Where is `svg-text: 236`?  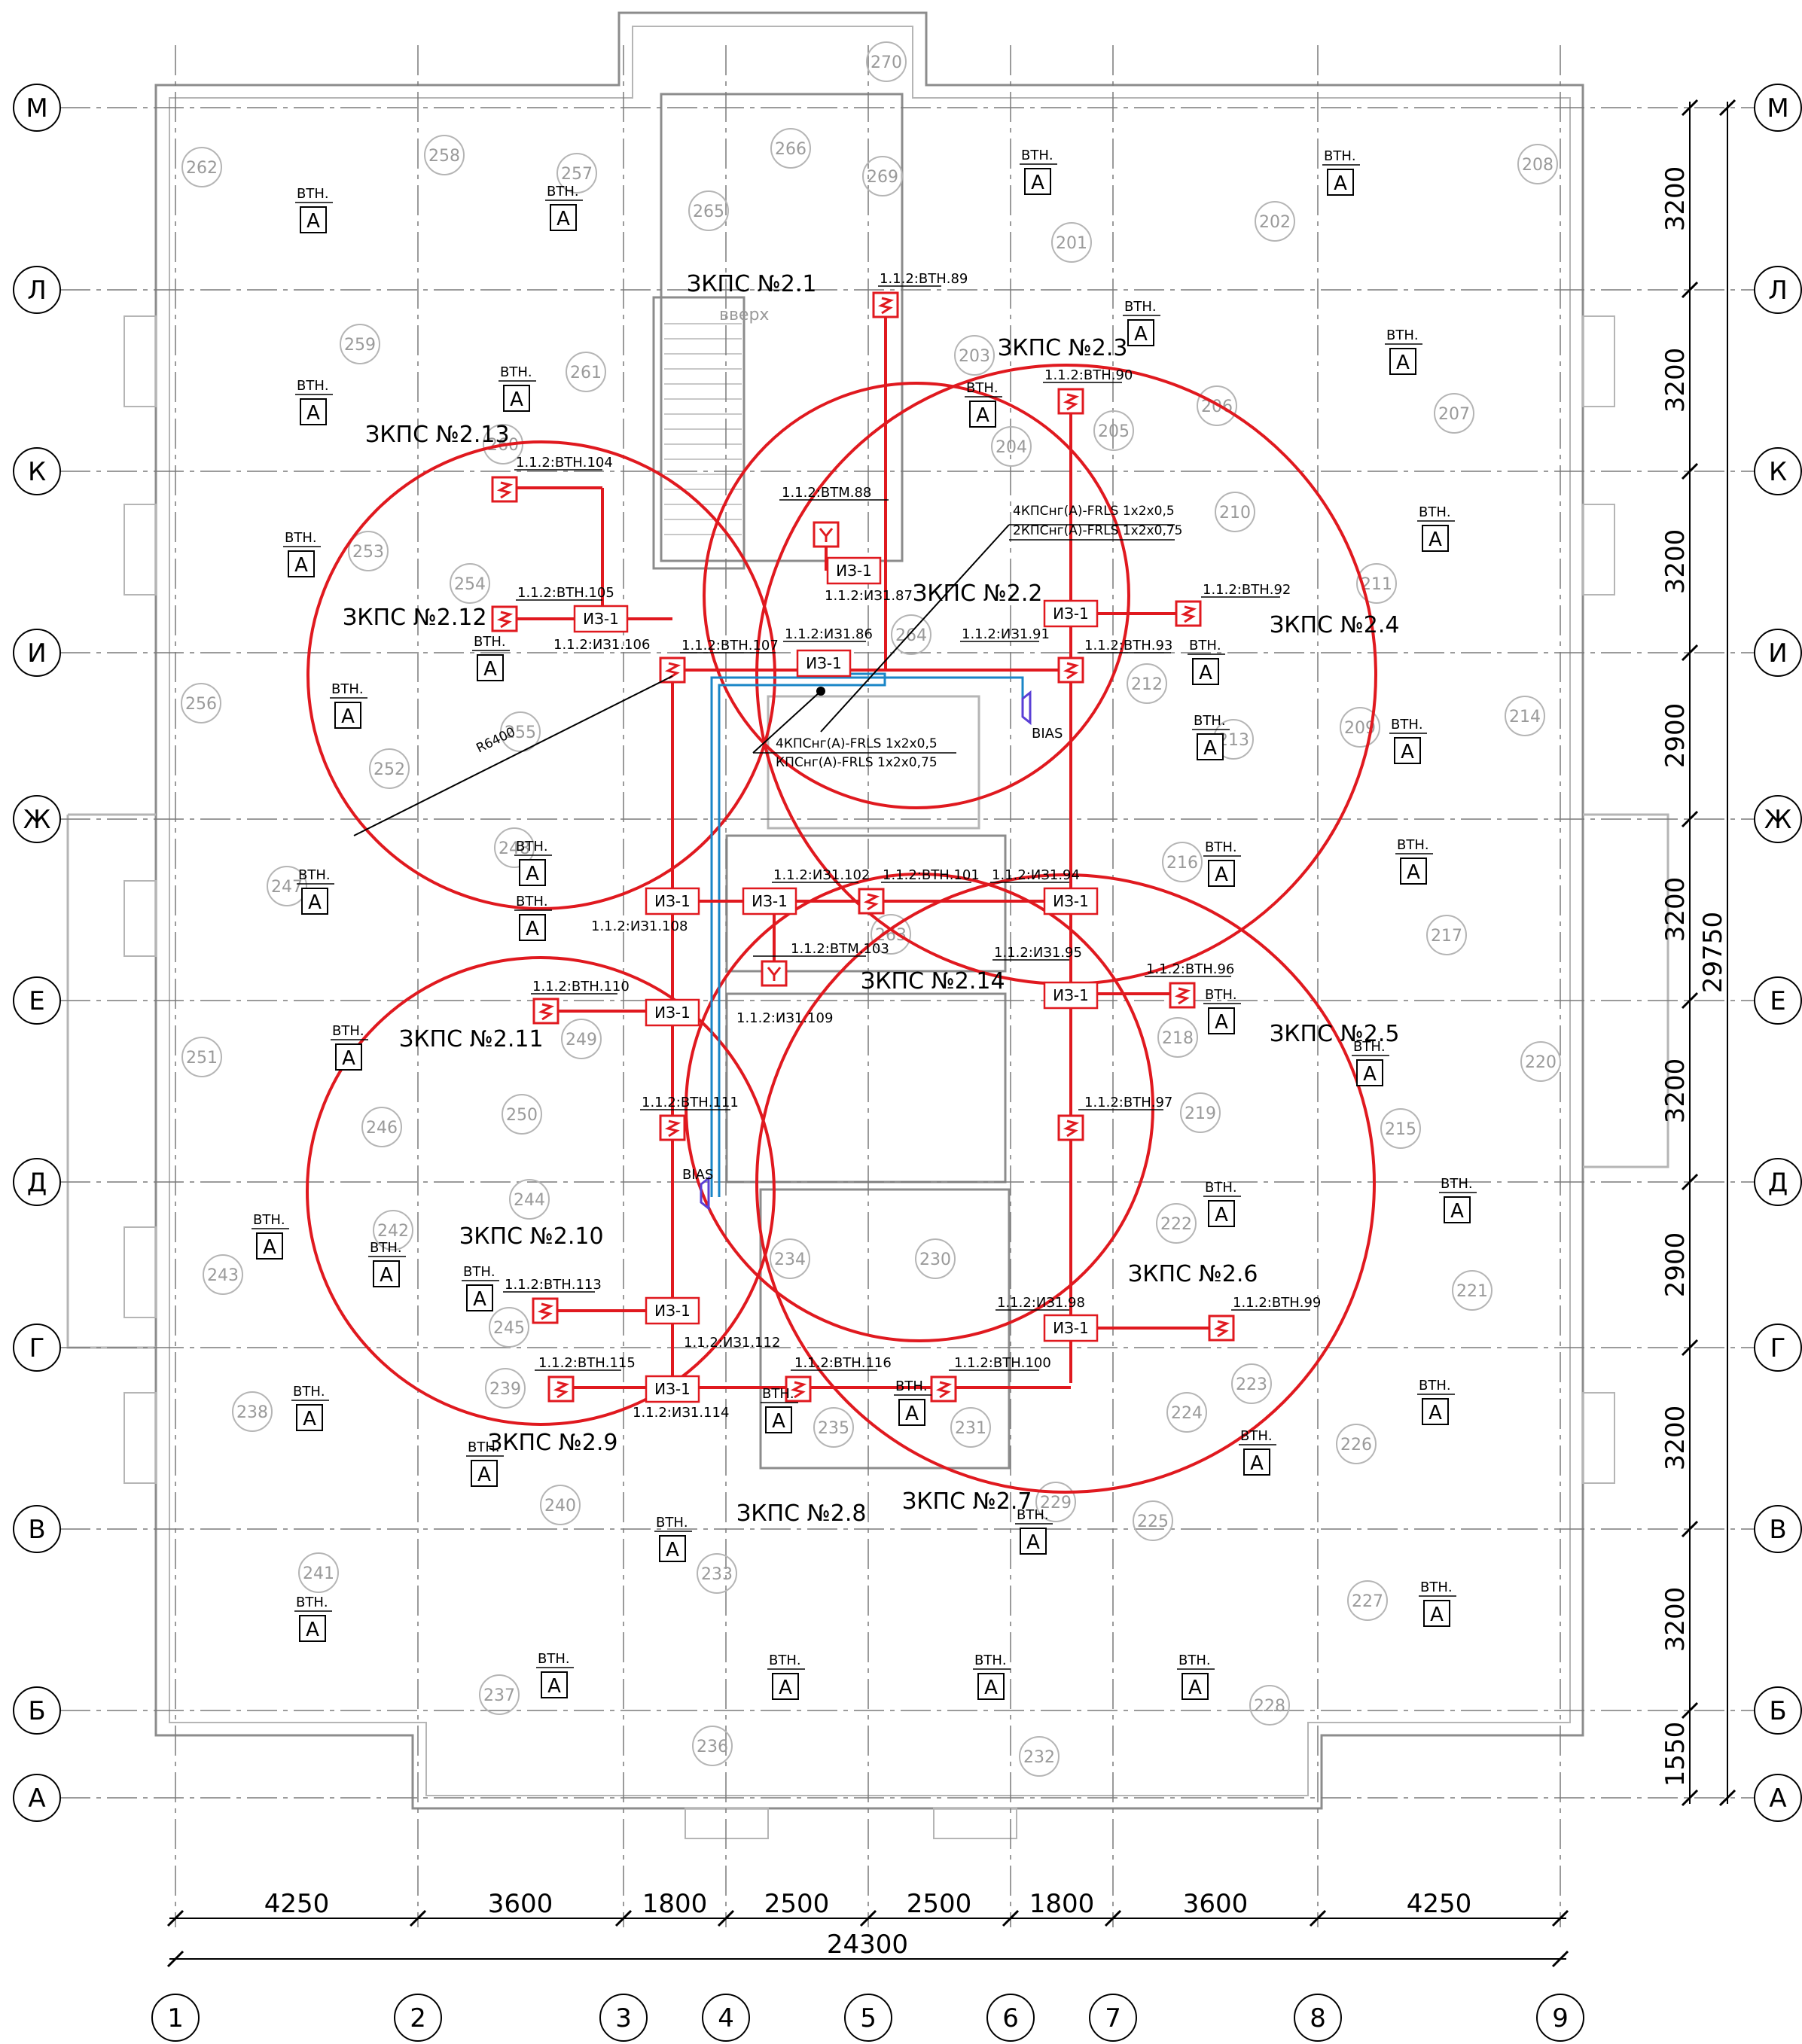
svg-text: 236 is located at coordinates (712, 1747).